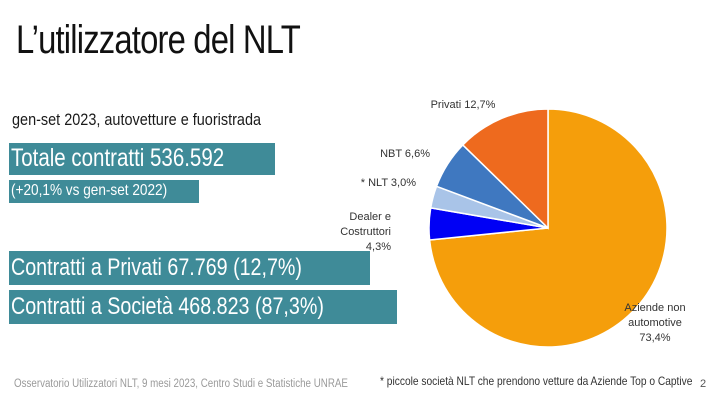 This screenshot has width=720, height=403. Describe the element at coordinates (654, 323) in the screenshot. I see `pie-label-aziende-non-automotive: Aziende non automotive 73,4%` at that location.